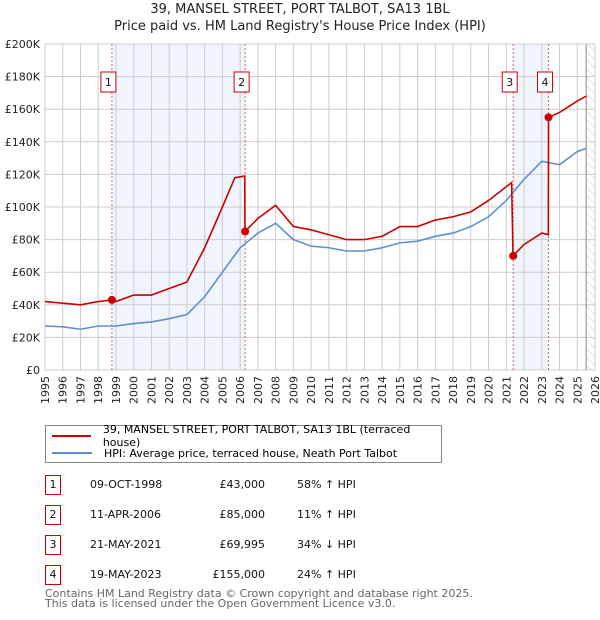  Describe the element at coordinates (418, 390) in the screenshot. I see `x-tick-label: 2016` at that location.